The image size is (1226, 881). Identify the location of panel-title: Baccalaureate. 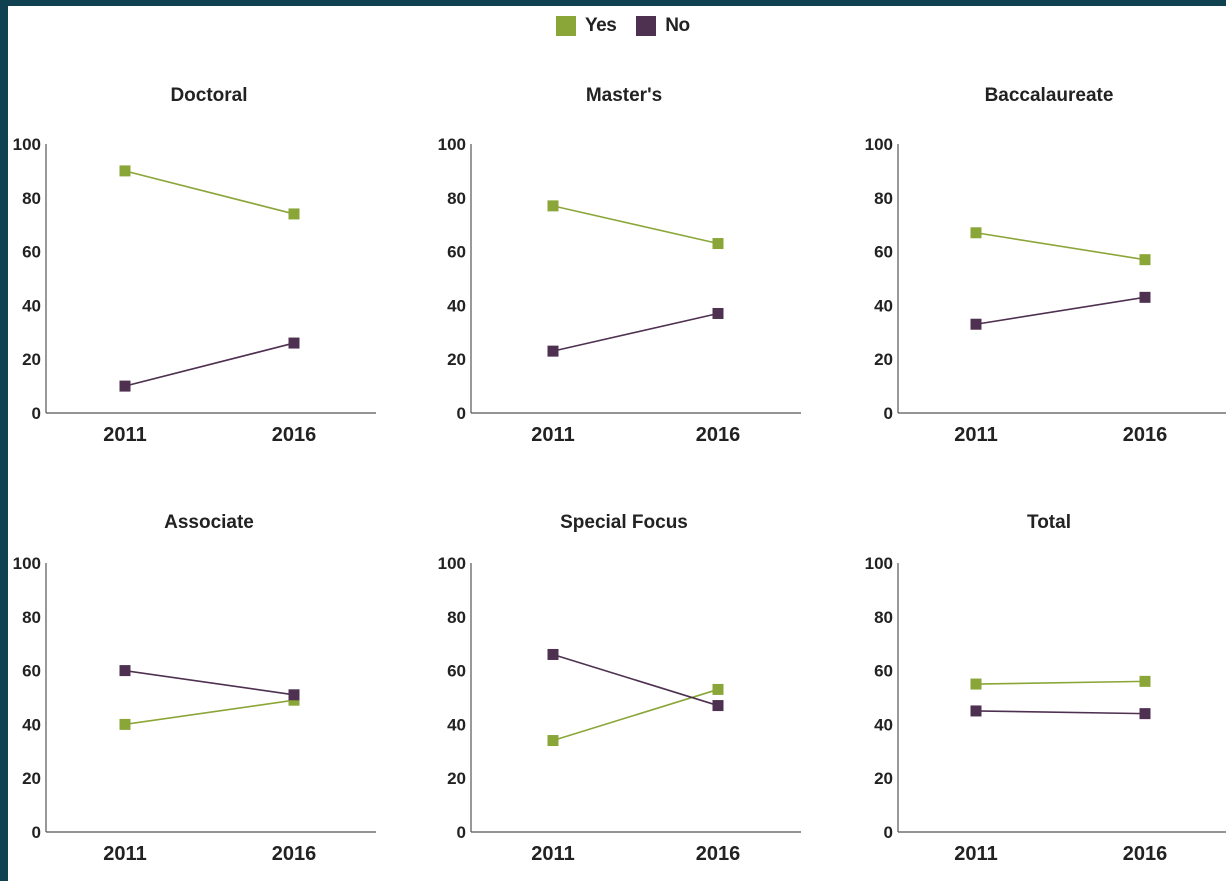
(1049, 95).